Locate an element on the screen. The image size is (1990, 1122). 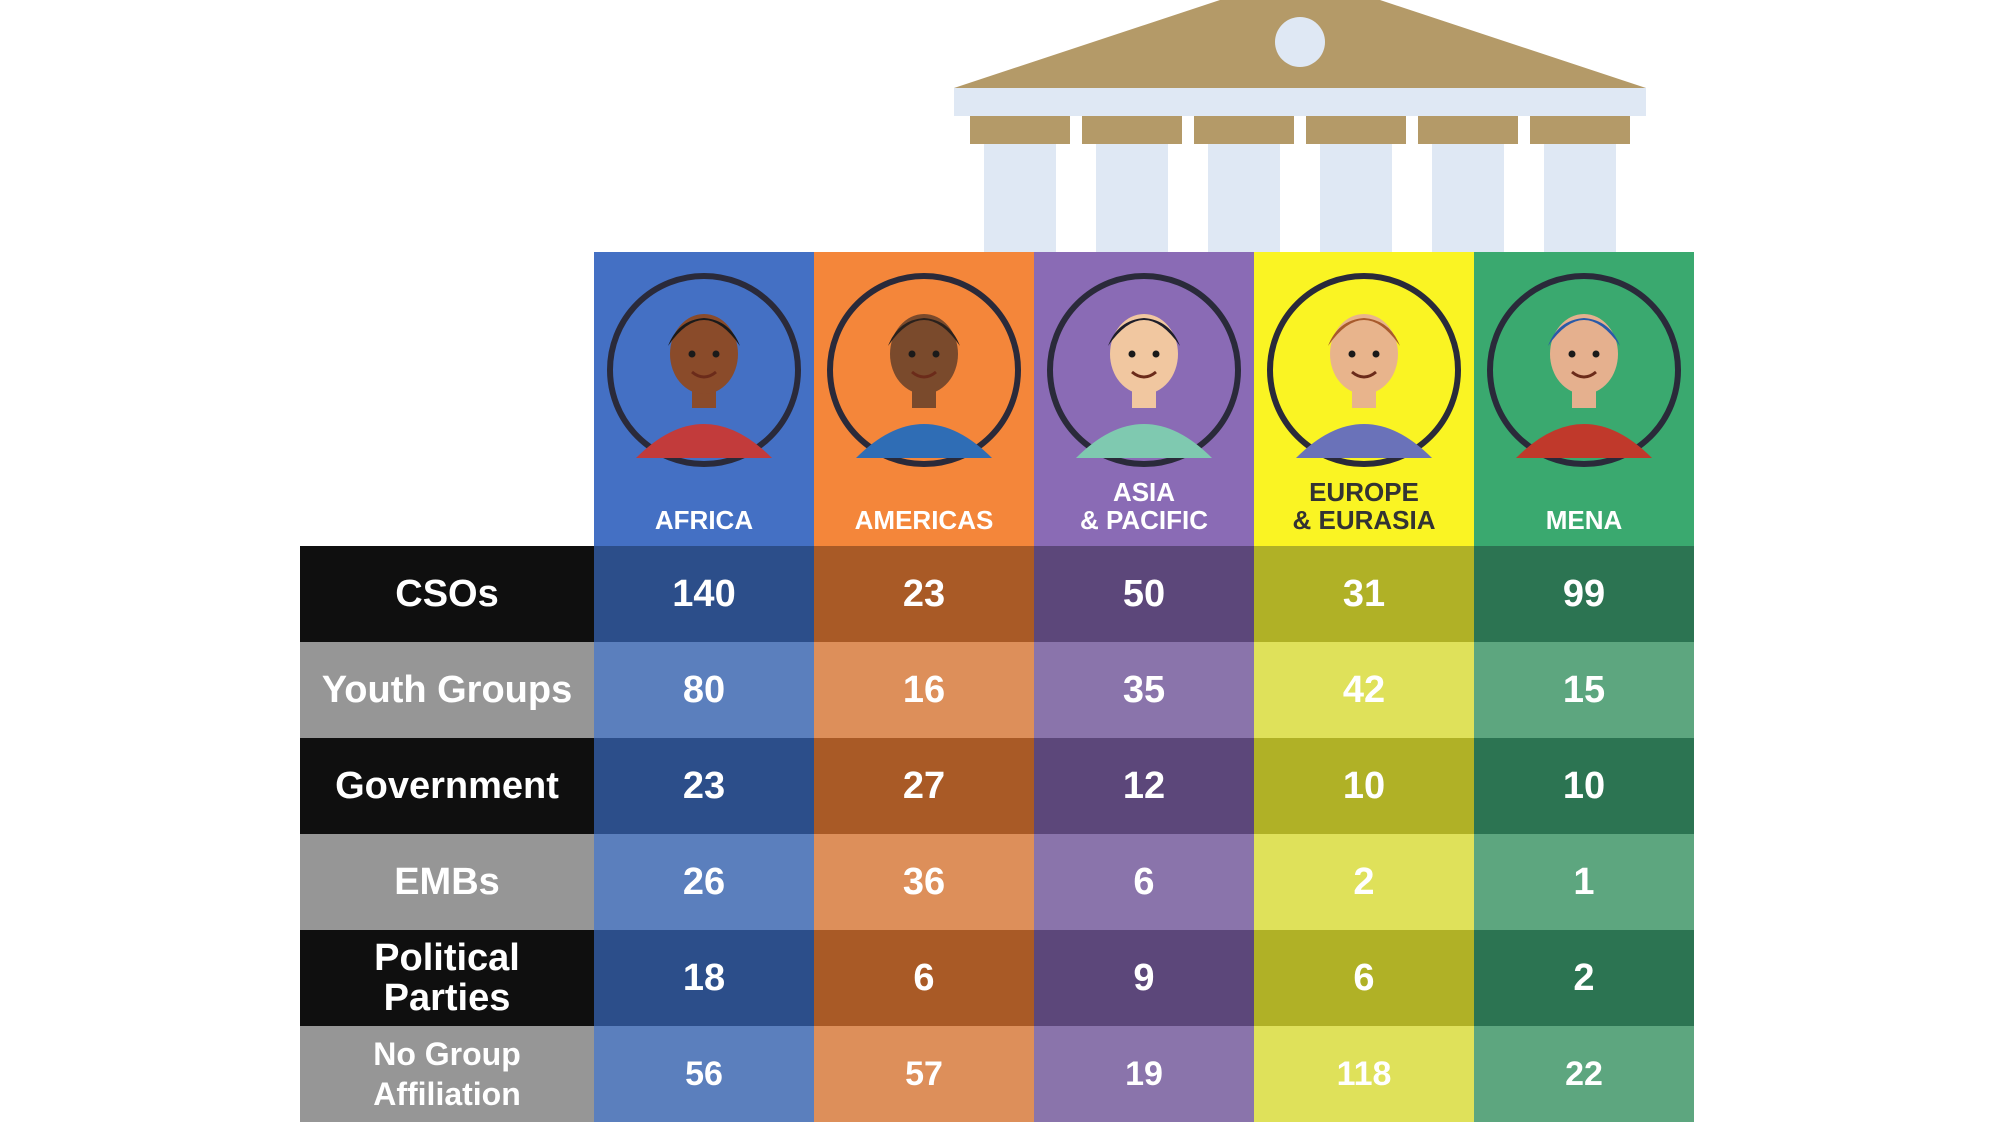
value-cell: 16 is located at coordinates (924, 690).